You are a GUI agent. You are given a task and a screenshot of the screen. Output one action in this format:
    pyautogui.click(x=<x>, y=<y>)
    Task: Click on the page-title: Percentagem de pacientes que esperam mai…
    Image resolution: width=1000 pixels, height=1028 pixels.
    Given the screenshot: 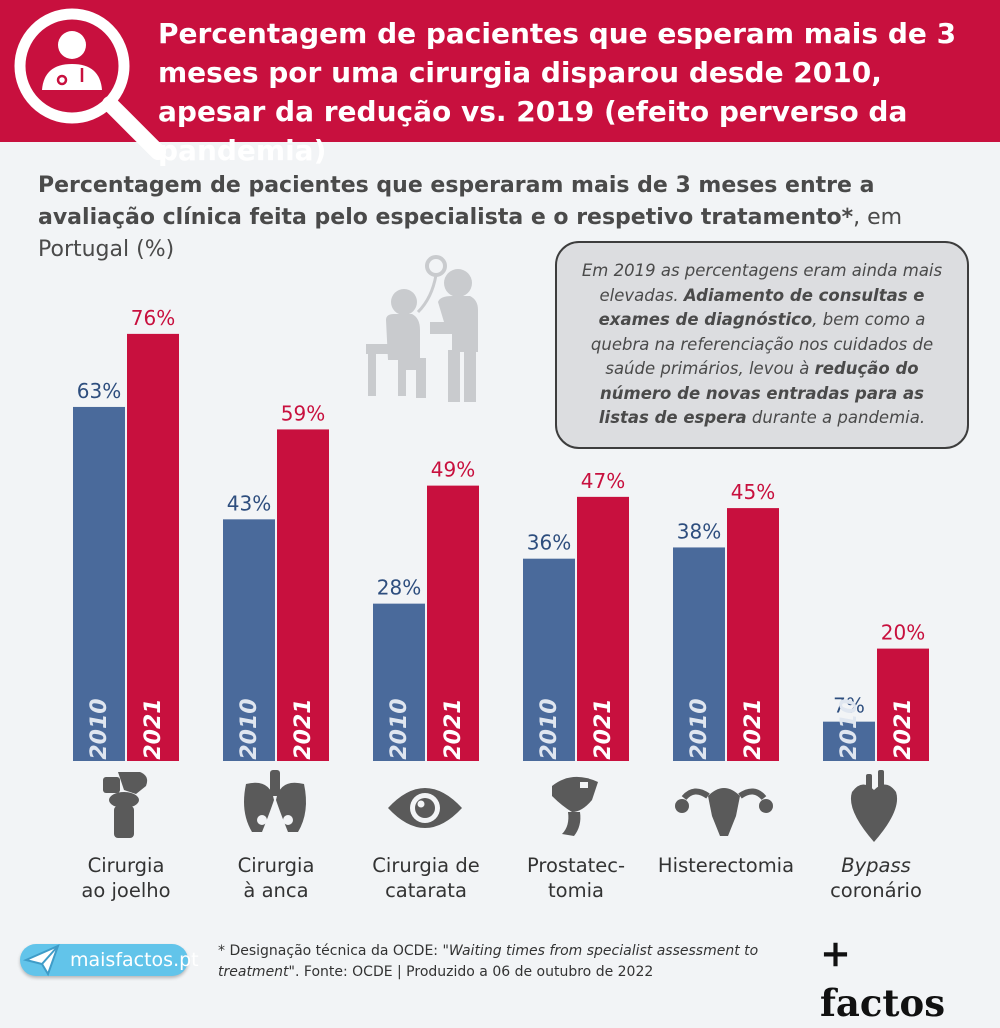 What is the action you would take?
    pyautogui.click(x=557, y=92)
    